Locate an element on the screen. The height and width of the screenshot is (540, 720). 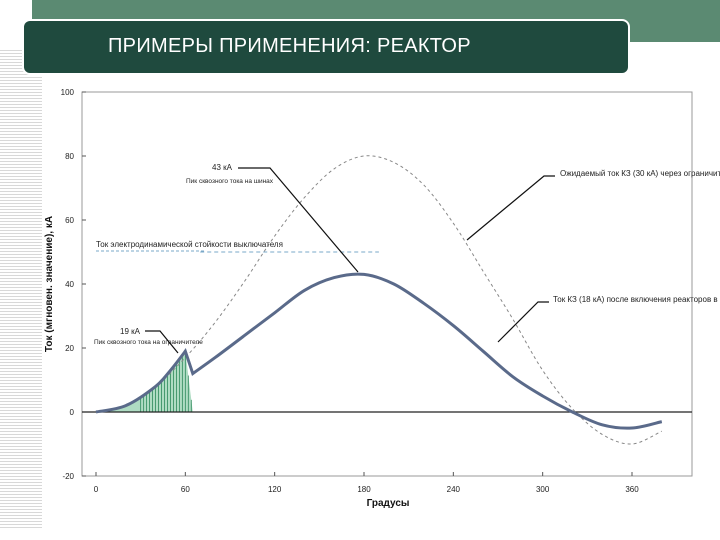
y-tick-label: 100 is located at coordinates (68, 92).